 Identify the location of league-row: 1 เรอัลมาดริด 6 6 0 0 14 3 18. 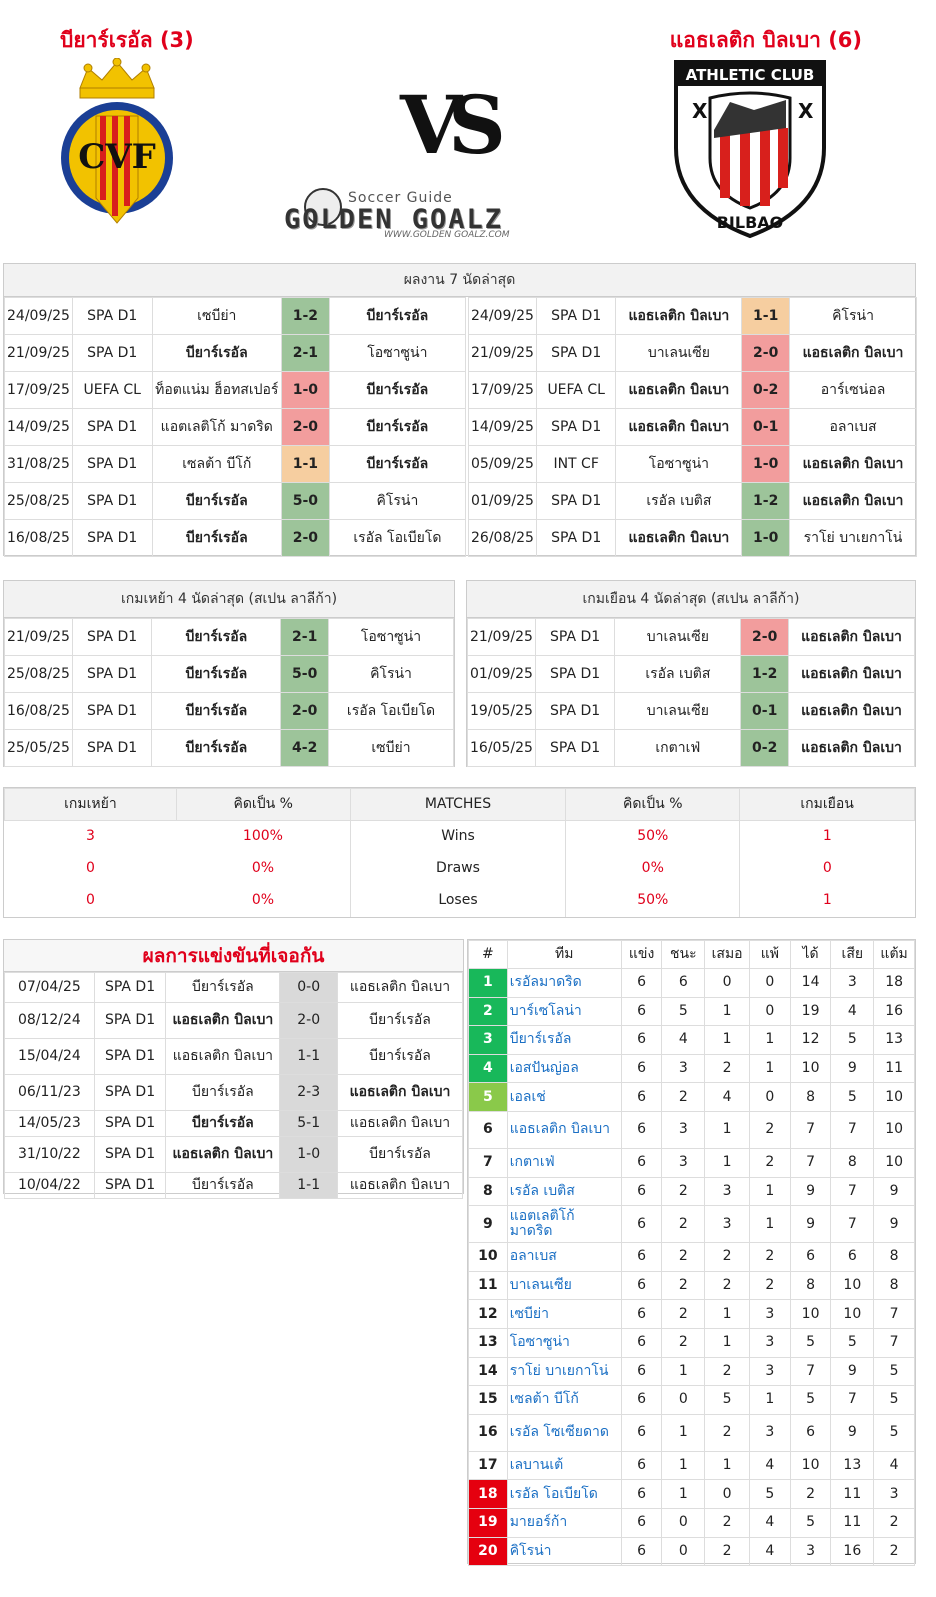
(691, 983).